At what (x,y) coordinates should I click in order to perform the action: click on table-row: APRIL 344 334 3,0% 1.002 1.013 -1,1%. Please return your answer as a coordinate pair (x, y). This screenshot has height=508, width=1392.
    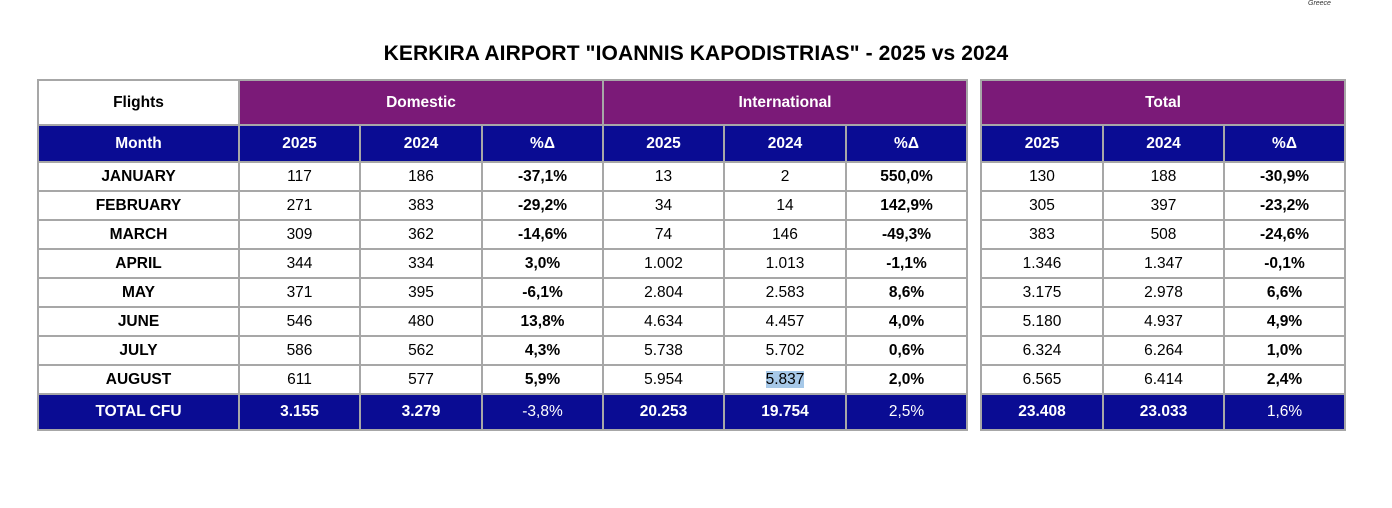
    Looking at the image, I should click on (502, 263).